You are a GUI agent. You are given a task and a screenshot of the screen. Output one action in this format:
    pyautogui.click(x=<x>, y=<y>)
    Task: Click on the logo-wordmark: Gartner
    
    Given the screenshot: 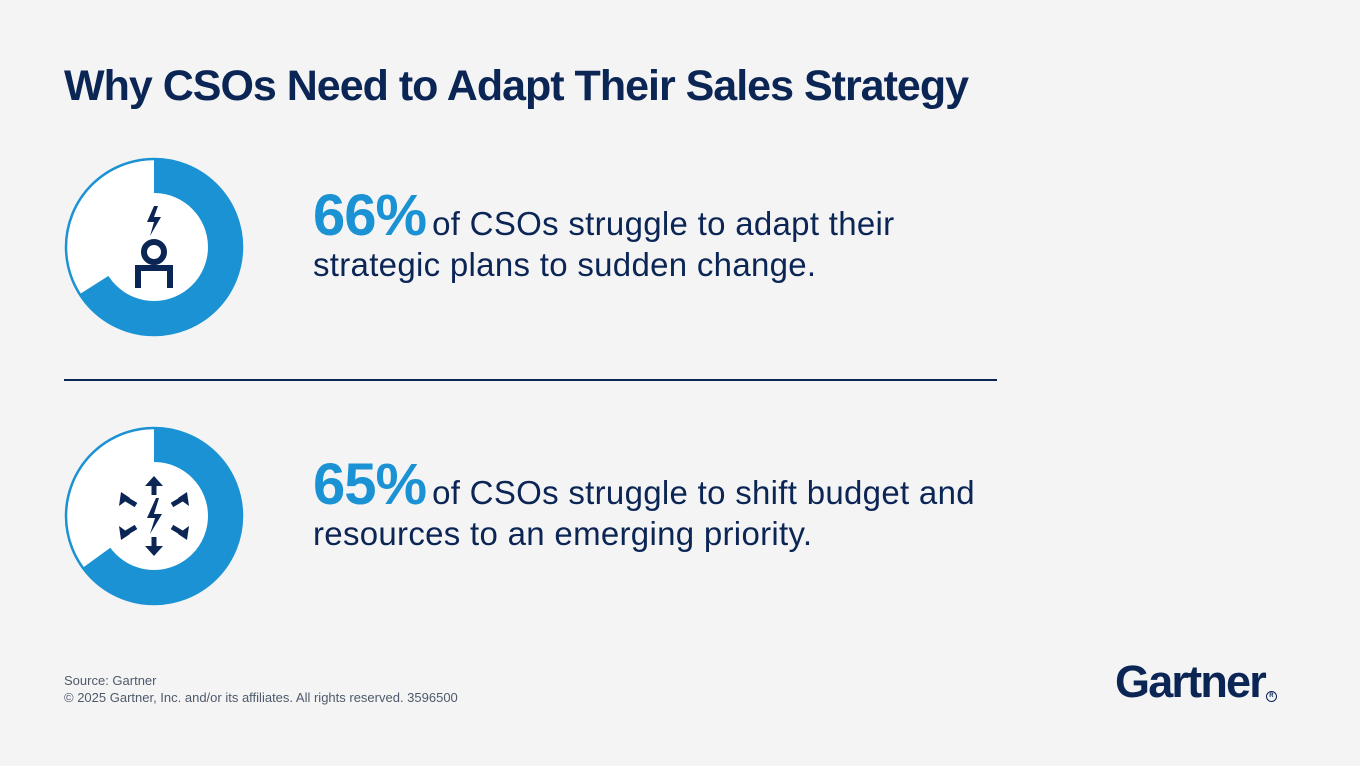 What is the action you would take?
    pyautogui.click(x=1191, y=681)
    